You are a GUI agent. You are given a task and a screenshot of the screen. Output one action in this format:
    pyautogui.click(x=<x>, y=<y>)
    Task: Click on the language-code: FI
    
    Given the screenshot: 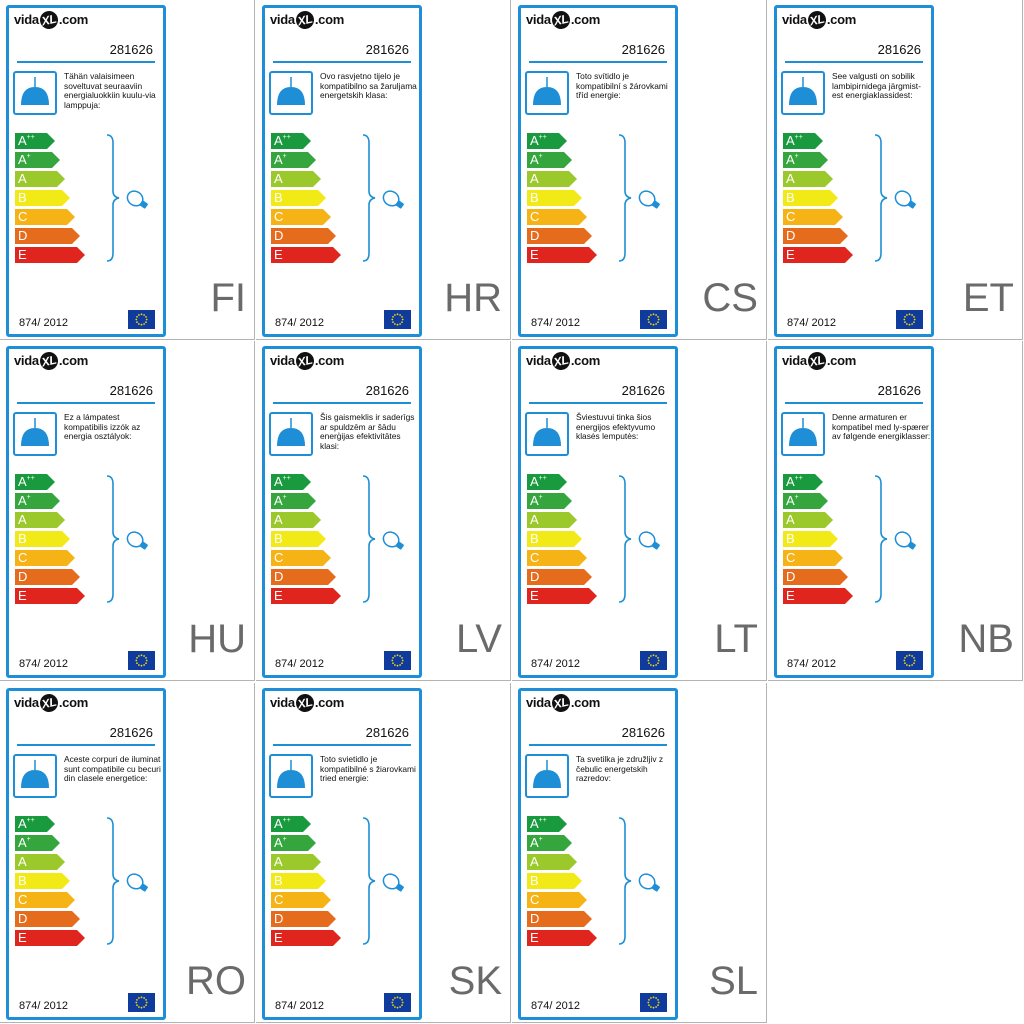 What is the action you would take?
    pyautogui.click(x=228, y=298)
    